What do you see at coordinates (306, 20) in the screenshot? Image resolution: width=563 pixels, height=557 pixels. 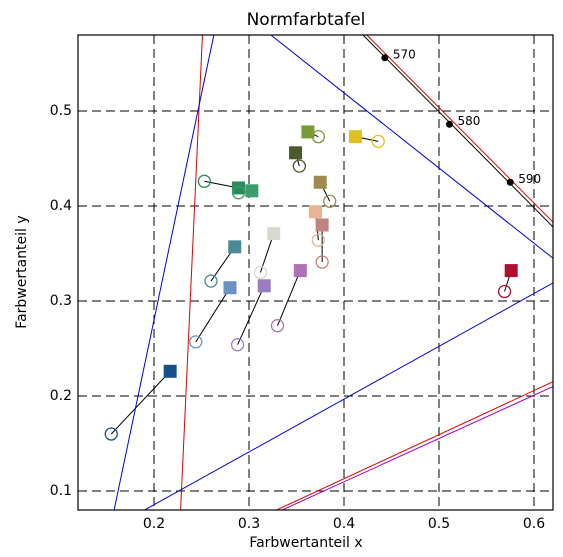 I see `chart-title: Normfarbtafel` at bounding box center [306, 20].